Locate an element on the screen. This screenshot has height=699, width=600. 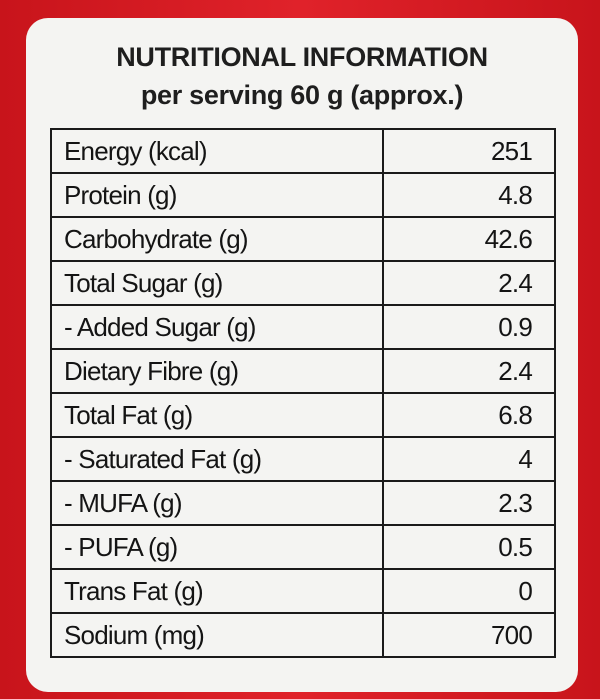
nutrient-name: - PUFA (g) is located at coordinates (217, 547).